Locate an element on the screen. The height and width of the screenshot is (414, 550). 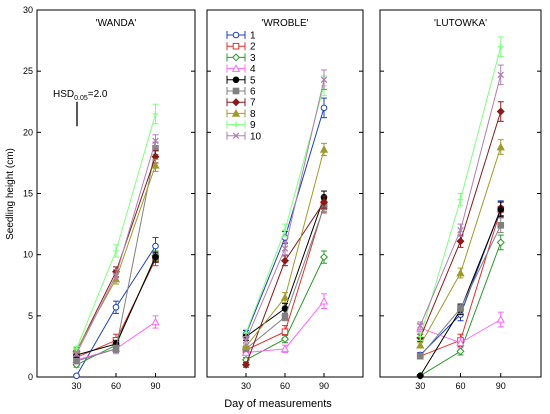
legend-item-8: 8 is located at coordinates (241, 114).